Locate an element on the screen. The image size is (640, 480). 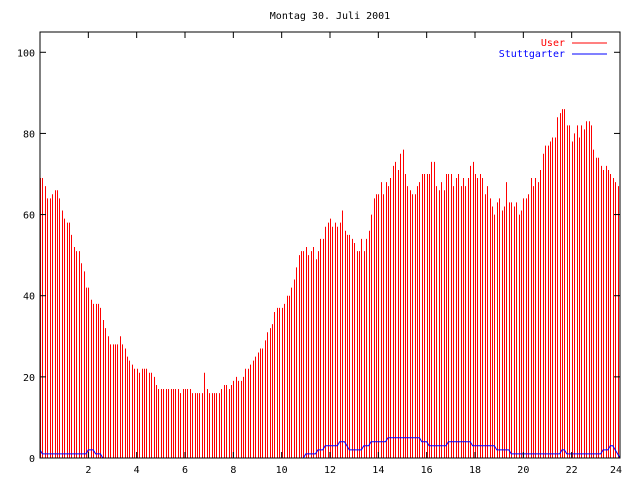
x-tick-label-8: 8 is located at coordinates (233, 470).